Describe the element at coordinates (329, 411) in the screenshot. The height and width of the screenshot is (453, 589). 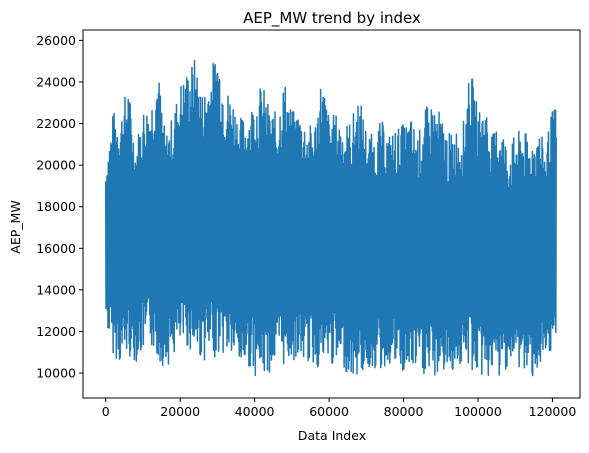
I see `x-tick-label: 60000` at that location.